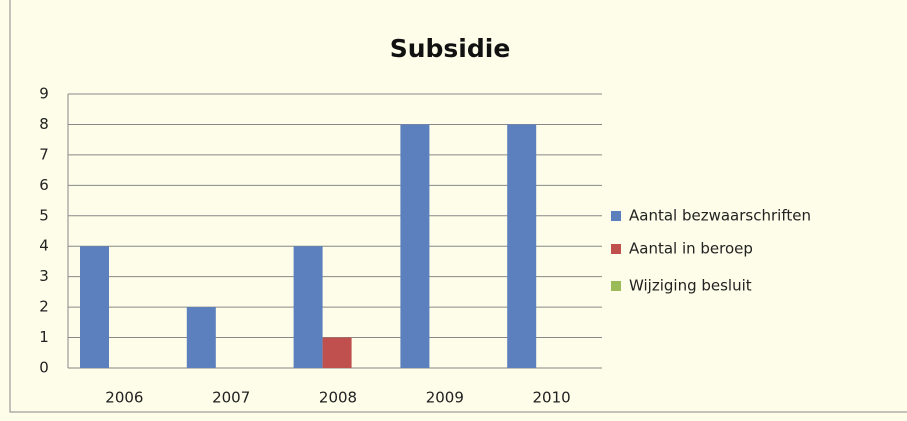  I want to click on x-tick-label: 2007, so click(231, 398).